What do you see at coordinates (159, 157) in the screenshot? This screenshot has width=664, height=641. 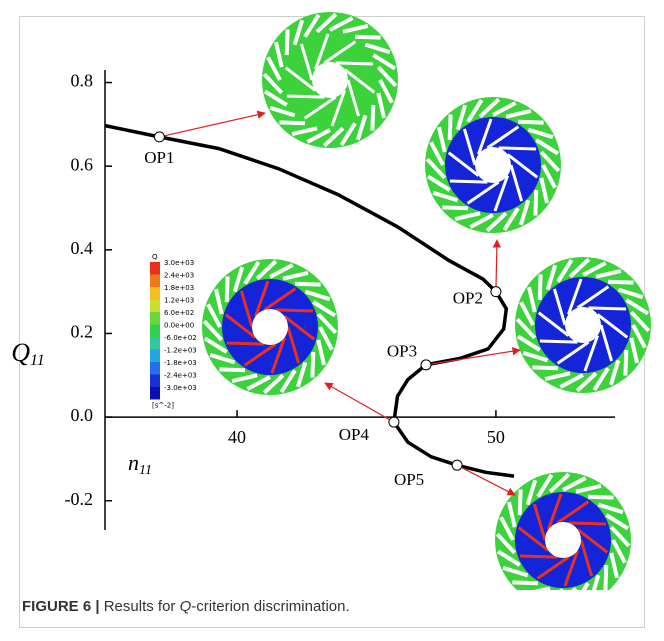 I see `point-label: OP1` at bounding box center [159, 157].